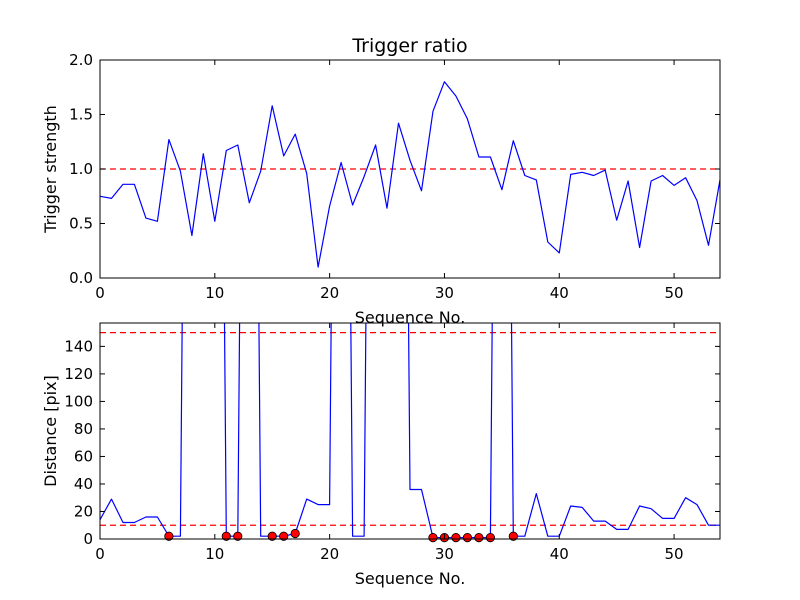  What do you see at coordinates (83, 429) in the screenshot?
I see `y-tick-label: 80` at bounding box center [83, 429].